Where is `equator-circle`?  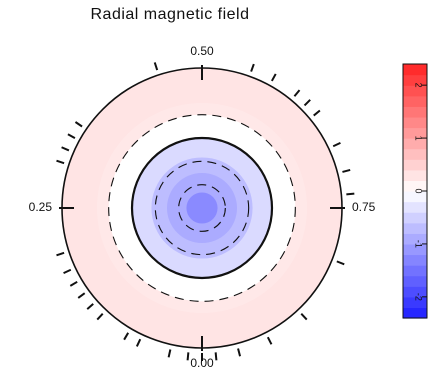
equator-circle is located at coordinates (202, 208).